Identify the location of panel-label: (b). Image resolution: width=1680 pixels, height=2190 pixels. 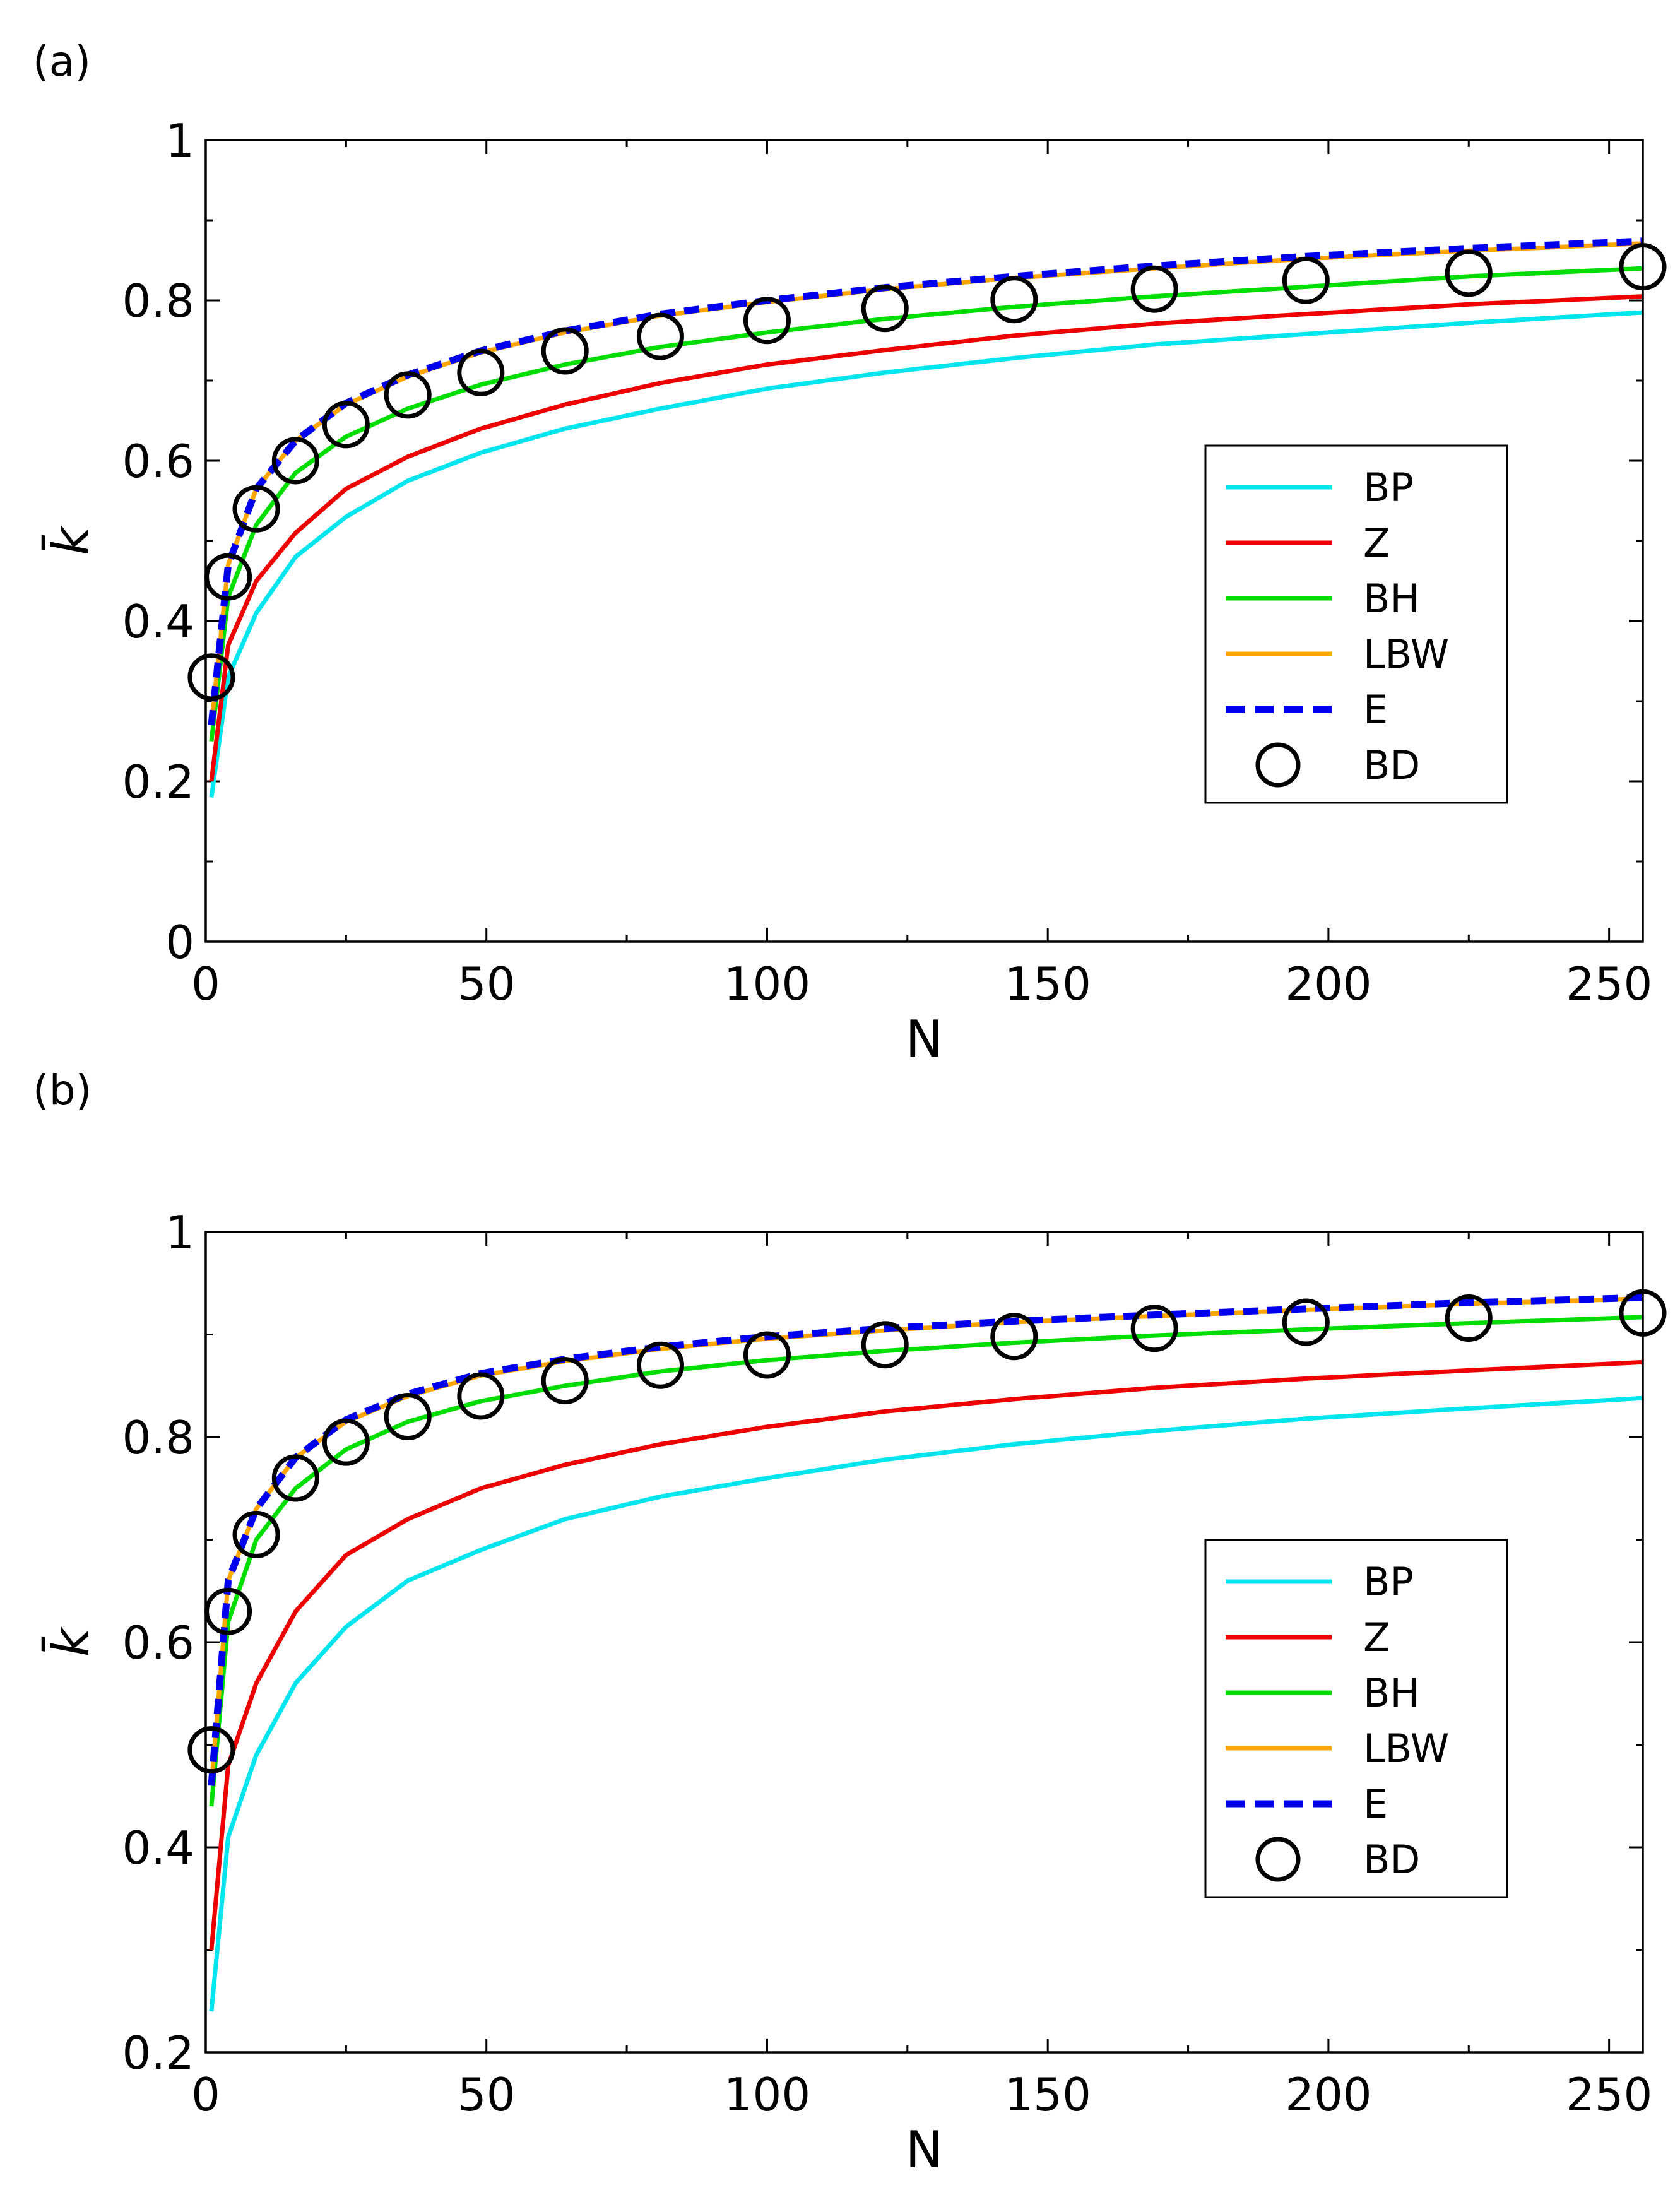
(62, 1090).